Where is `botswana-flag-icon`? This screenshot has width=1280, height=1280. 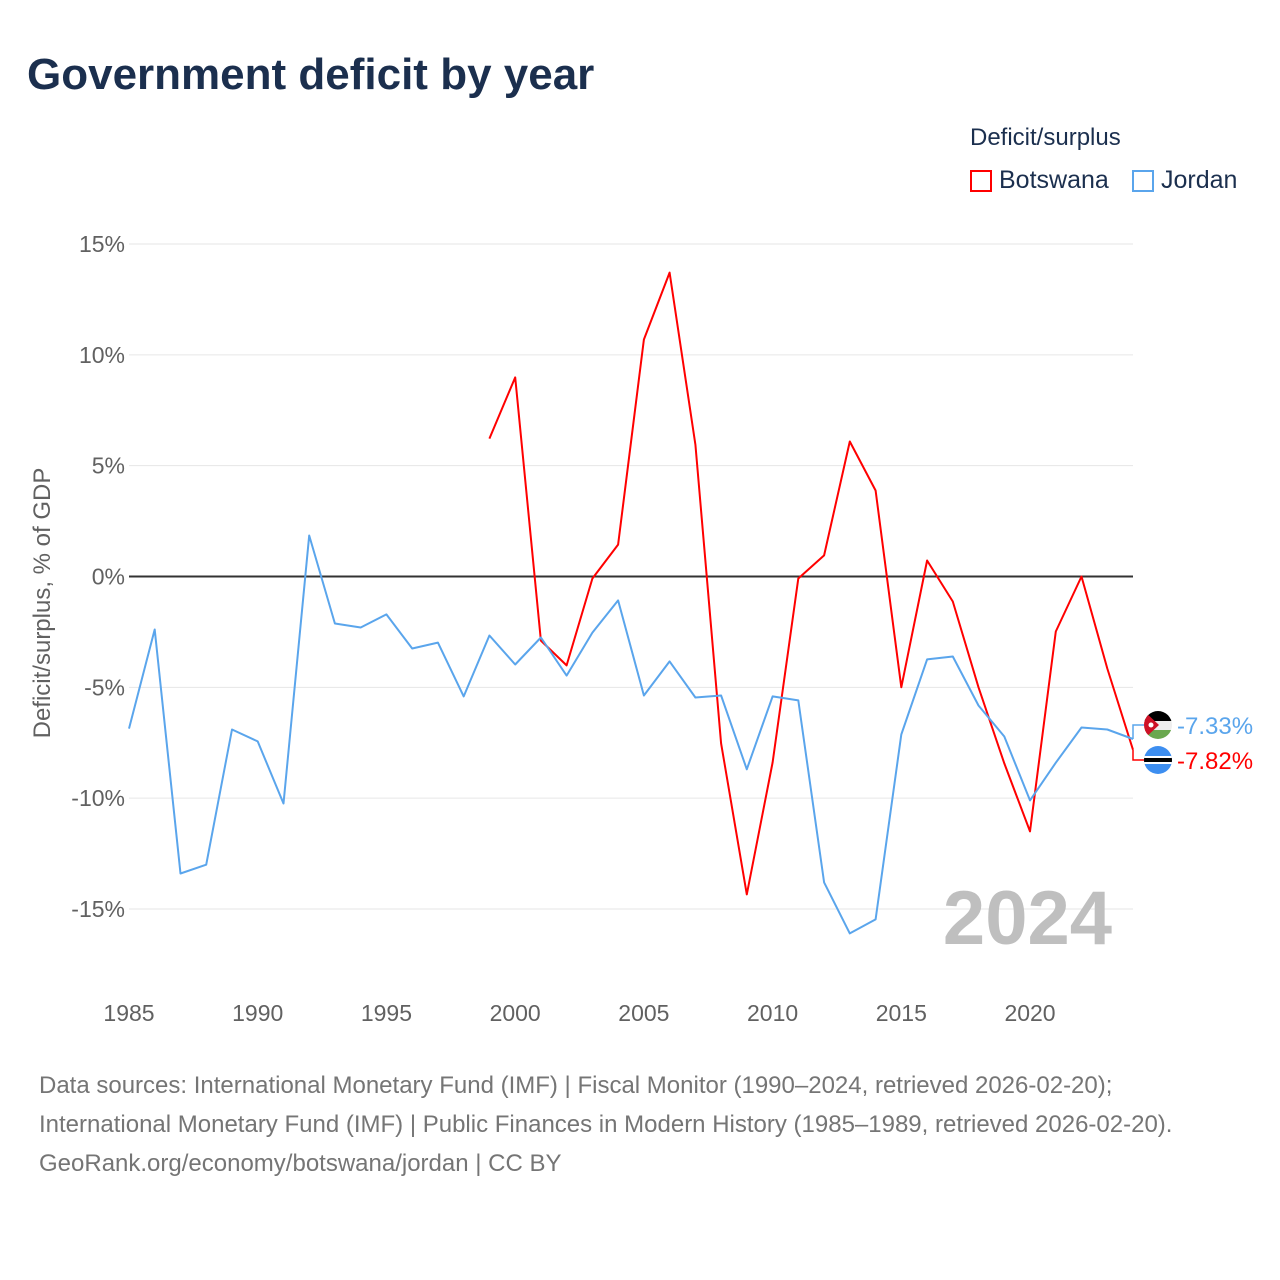 botswana-flag-icon is located at coordinates (1158, 760).